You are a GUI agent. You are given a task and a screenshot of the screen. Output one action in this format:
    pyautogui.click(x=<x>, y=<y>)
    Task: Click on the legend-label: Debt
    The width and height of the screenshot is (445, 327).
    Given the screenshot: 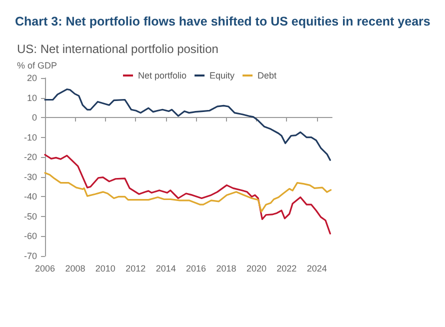 What is the action you would take?
    pyautogui.click(x=268, y=75)
    